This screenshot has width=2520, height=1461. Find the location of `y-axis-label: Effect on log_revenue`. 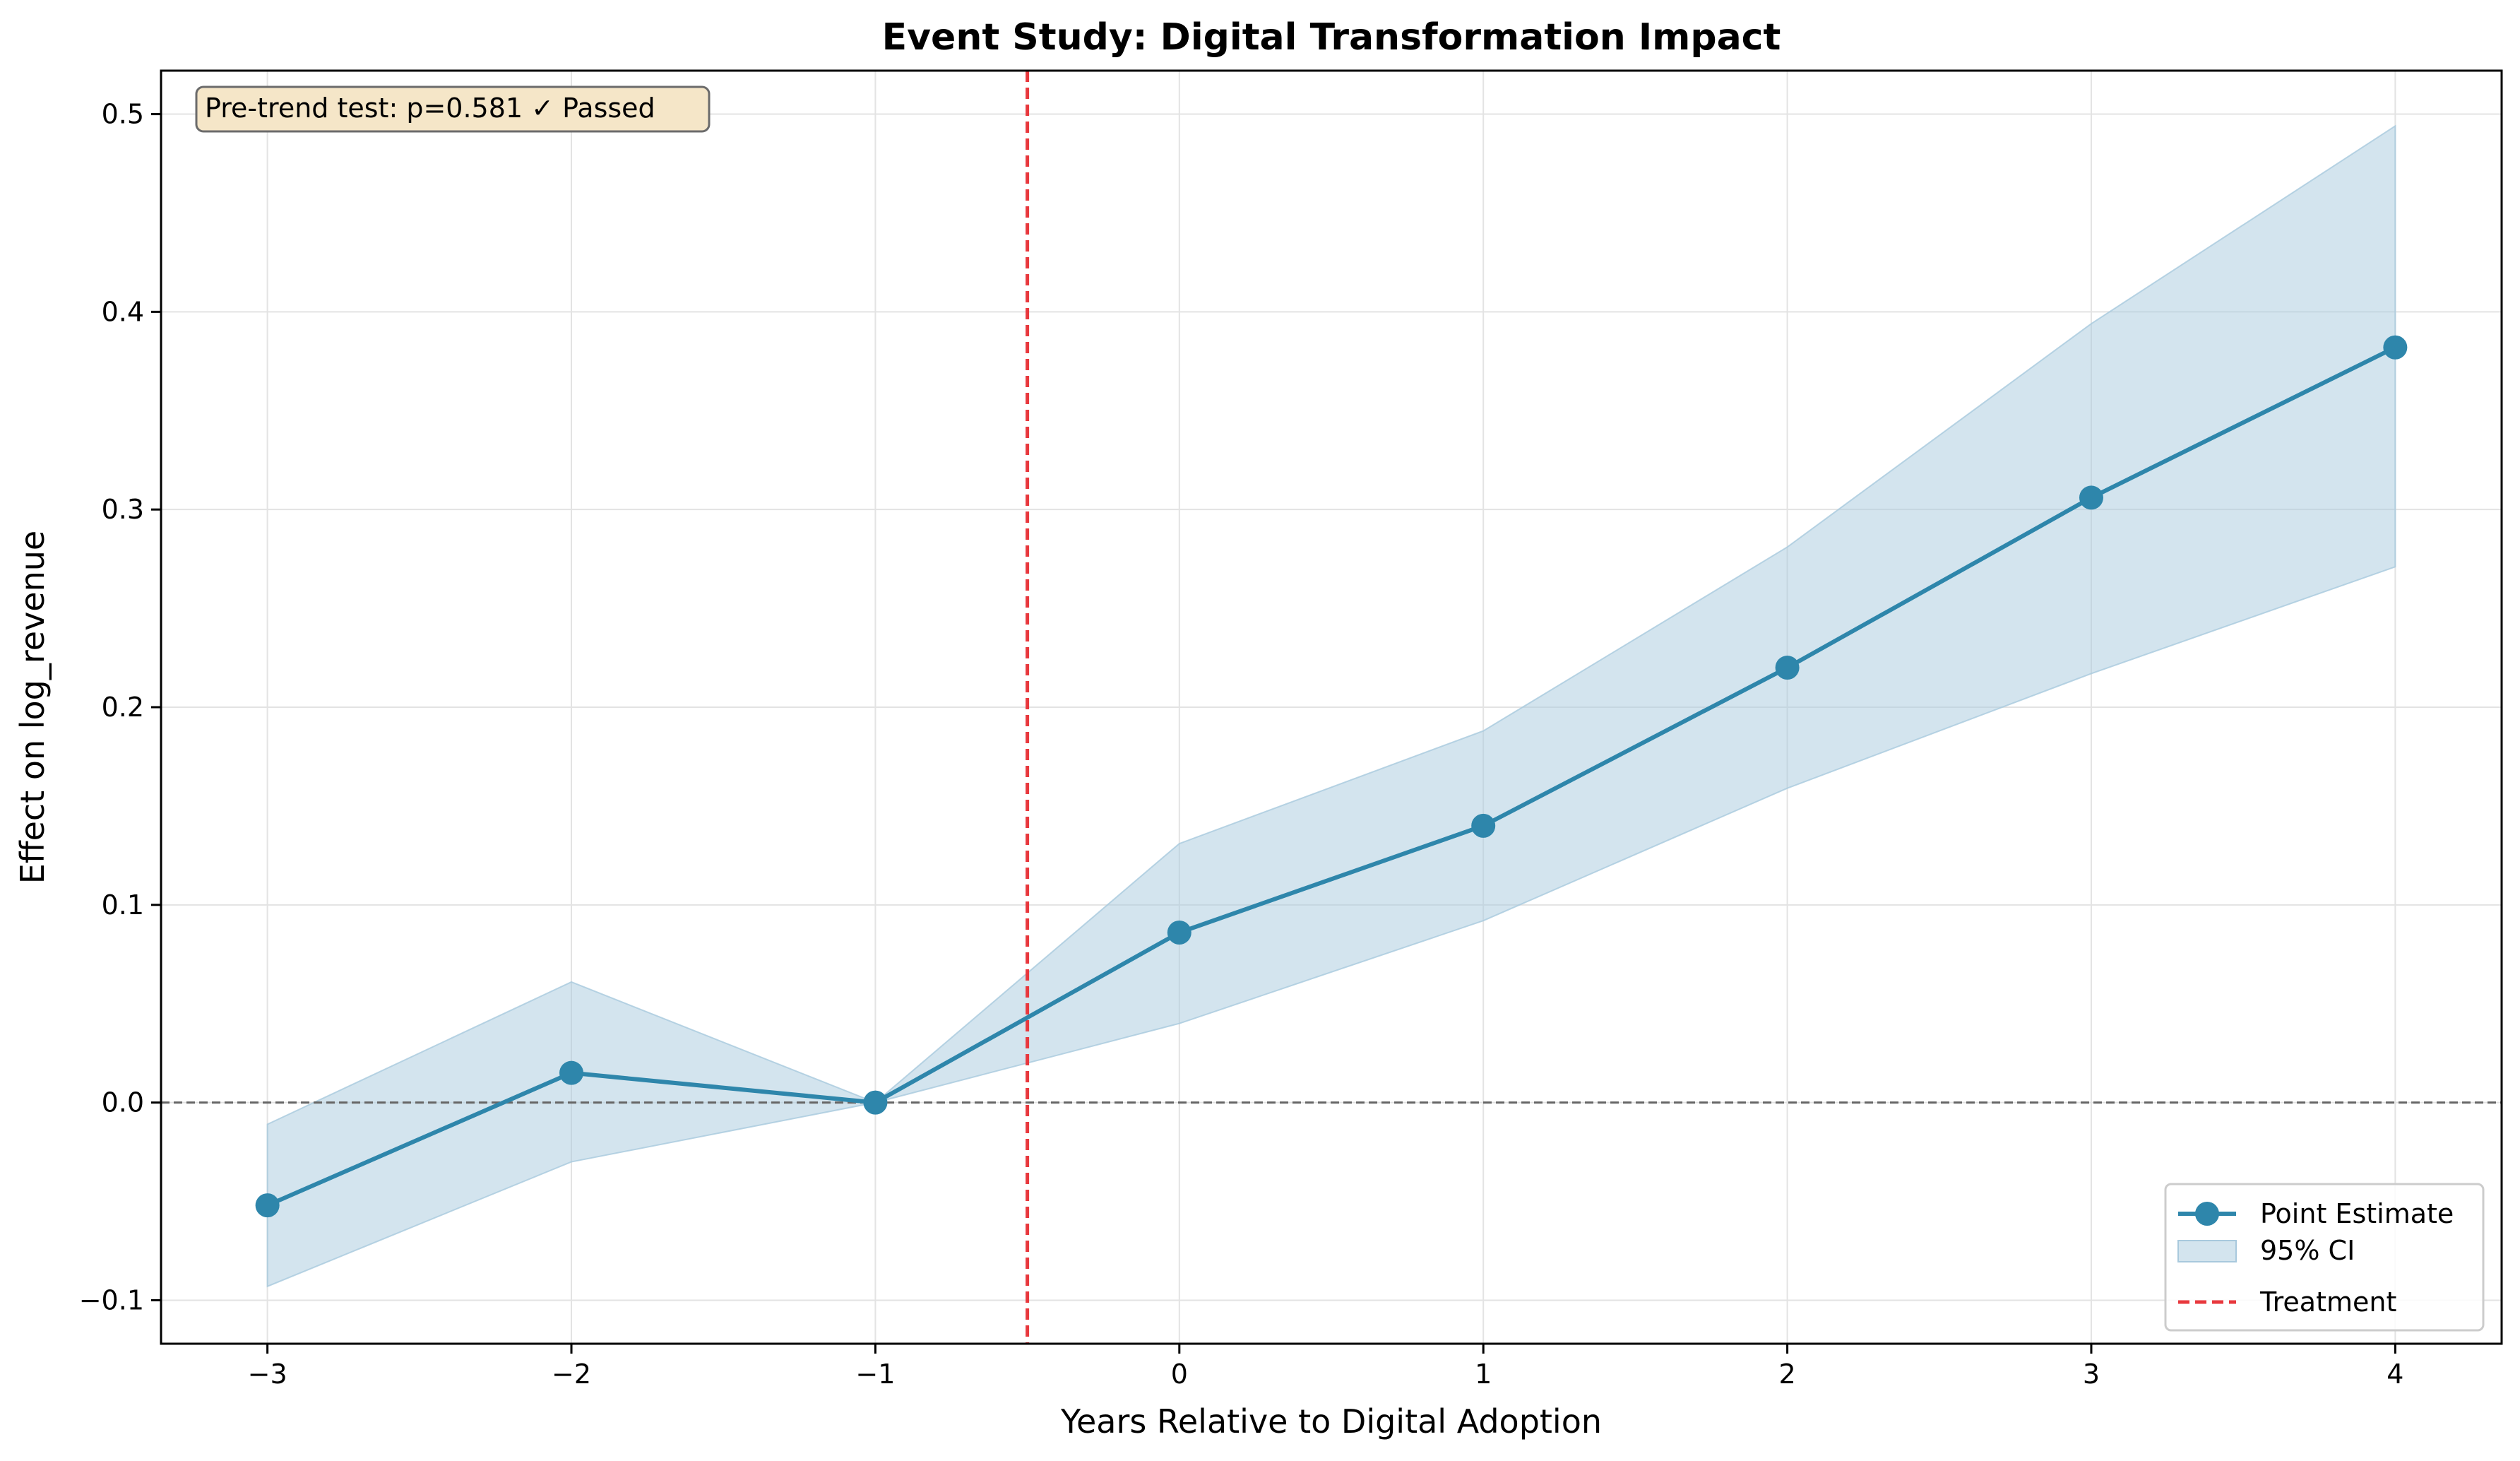

y-axis-label: Effect on log_revenue is located at coordinates (33, 707).